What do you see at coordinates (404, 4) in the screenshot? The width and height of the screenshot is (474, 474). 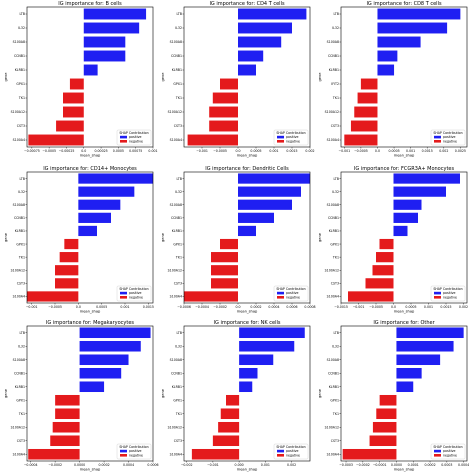 I see `chart-title: IG importance for: CD8 T cells` at bounding box center [404, 4].